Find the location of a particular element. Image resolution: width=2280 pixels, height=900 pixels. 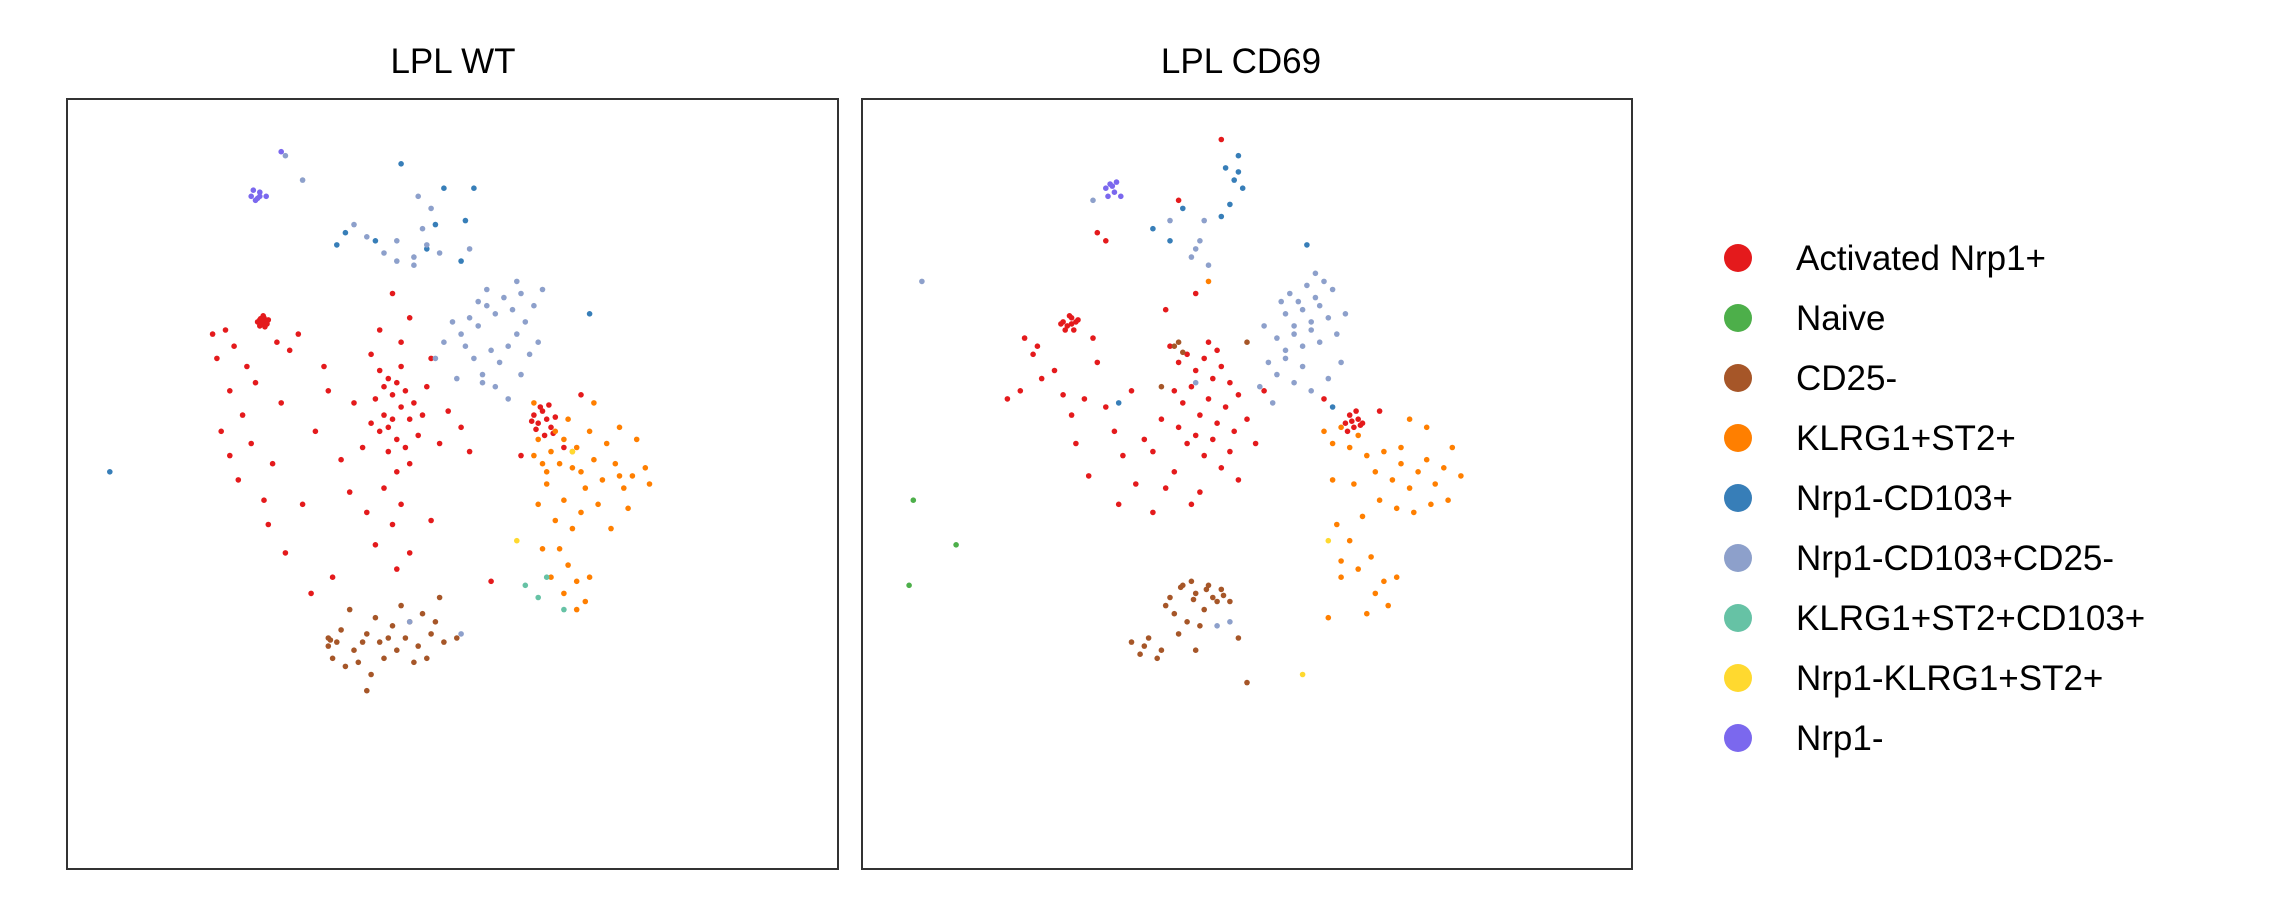

series-klrg1-st2-cd103- is located at coordinates (544, 593).